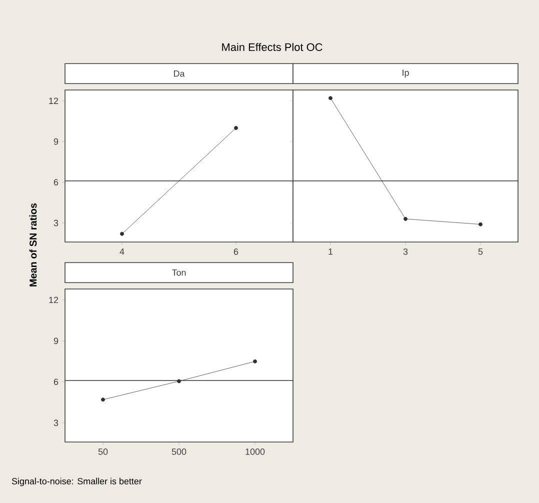  Describe the element at coordinates (122, 251) in the screenshot. I see `x-tick-label: 4` at that location.